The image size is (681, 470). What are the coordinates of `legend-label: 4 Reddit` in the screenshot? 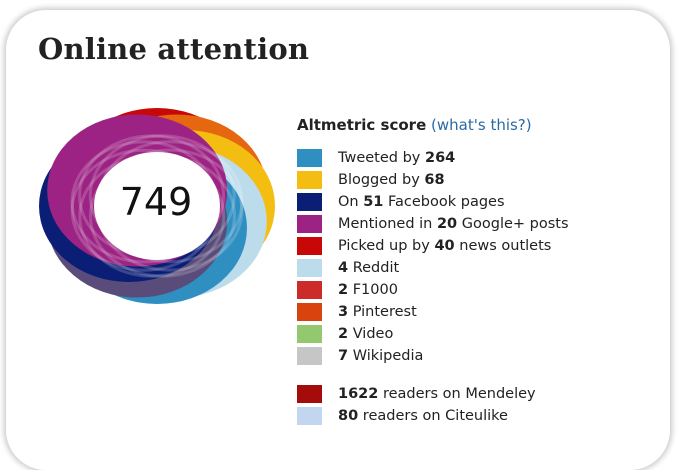 It's located at (368, 268).